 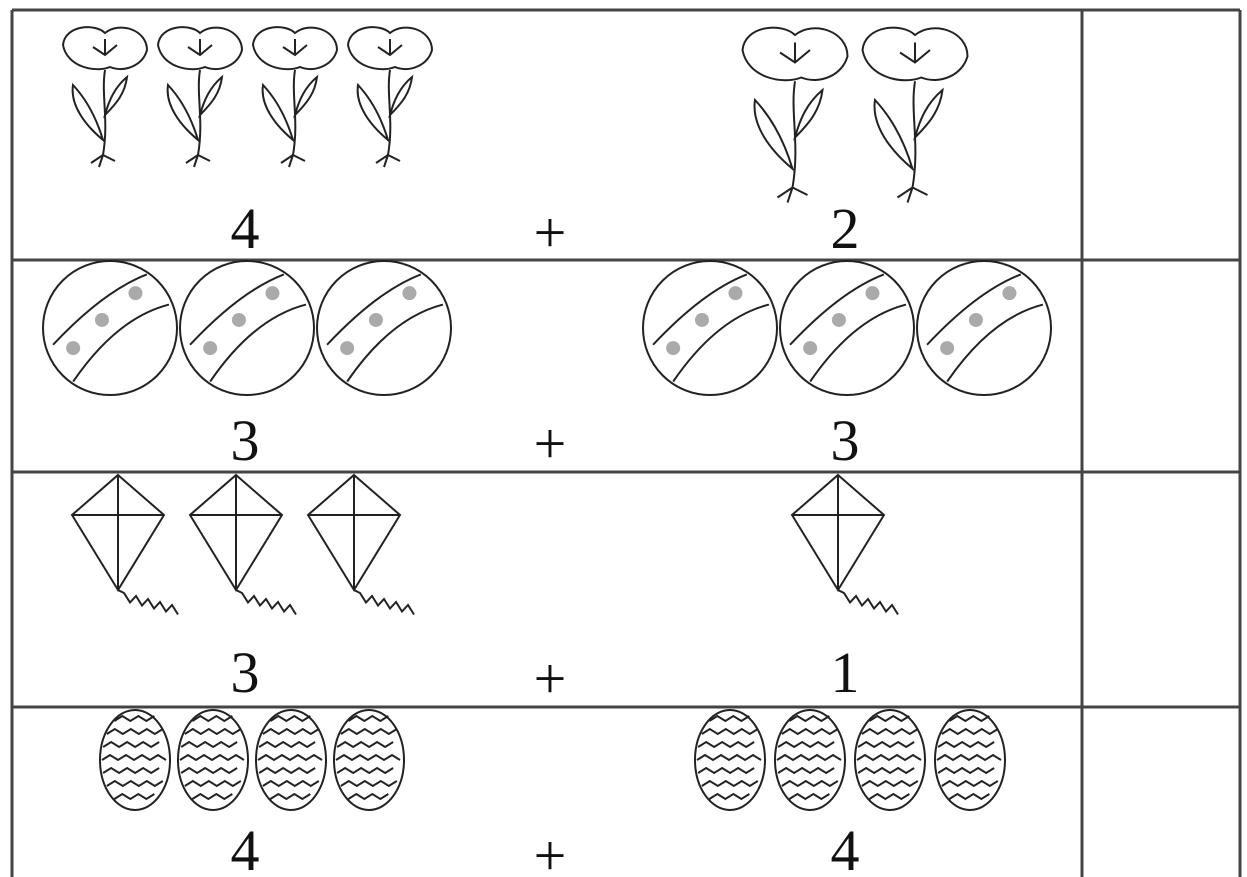 What do you see at coordinates (552, 793) in the screenshot?
I see `worksheet-row: 4 +4` at bounding box center [552, 793].